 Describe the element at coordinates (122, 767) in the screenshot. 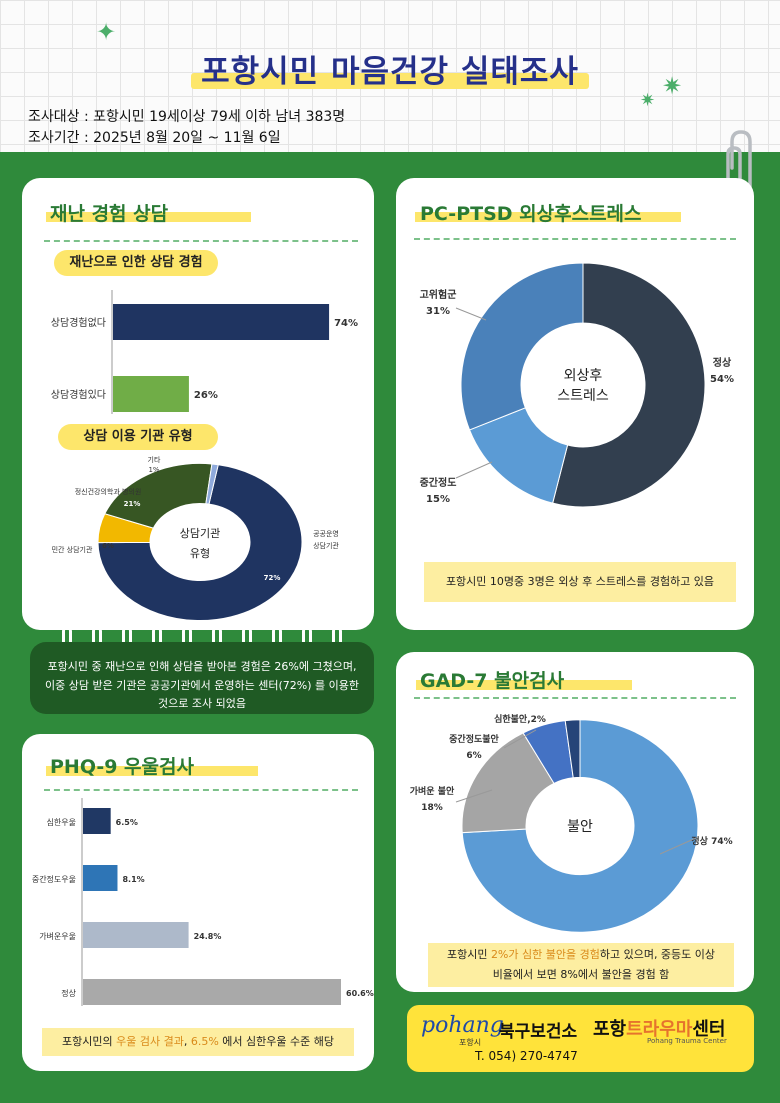

I see `phq-title: PHQ-9 우울검사` at that location.